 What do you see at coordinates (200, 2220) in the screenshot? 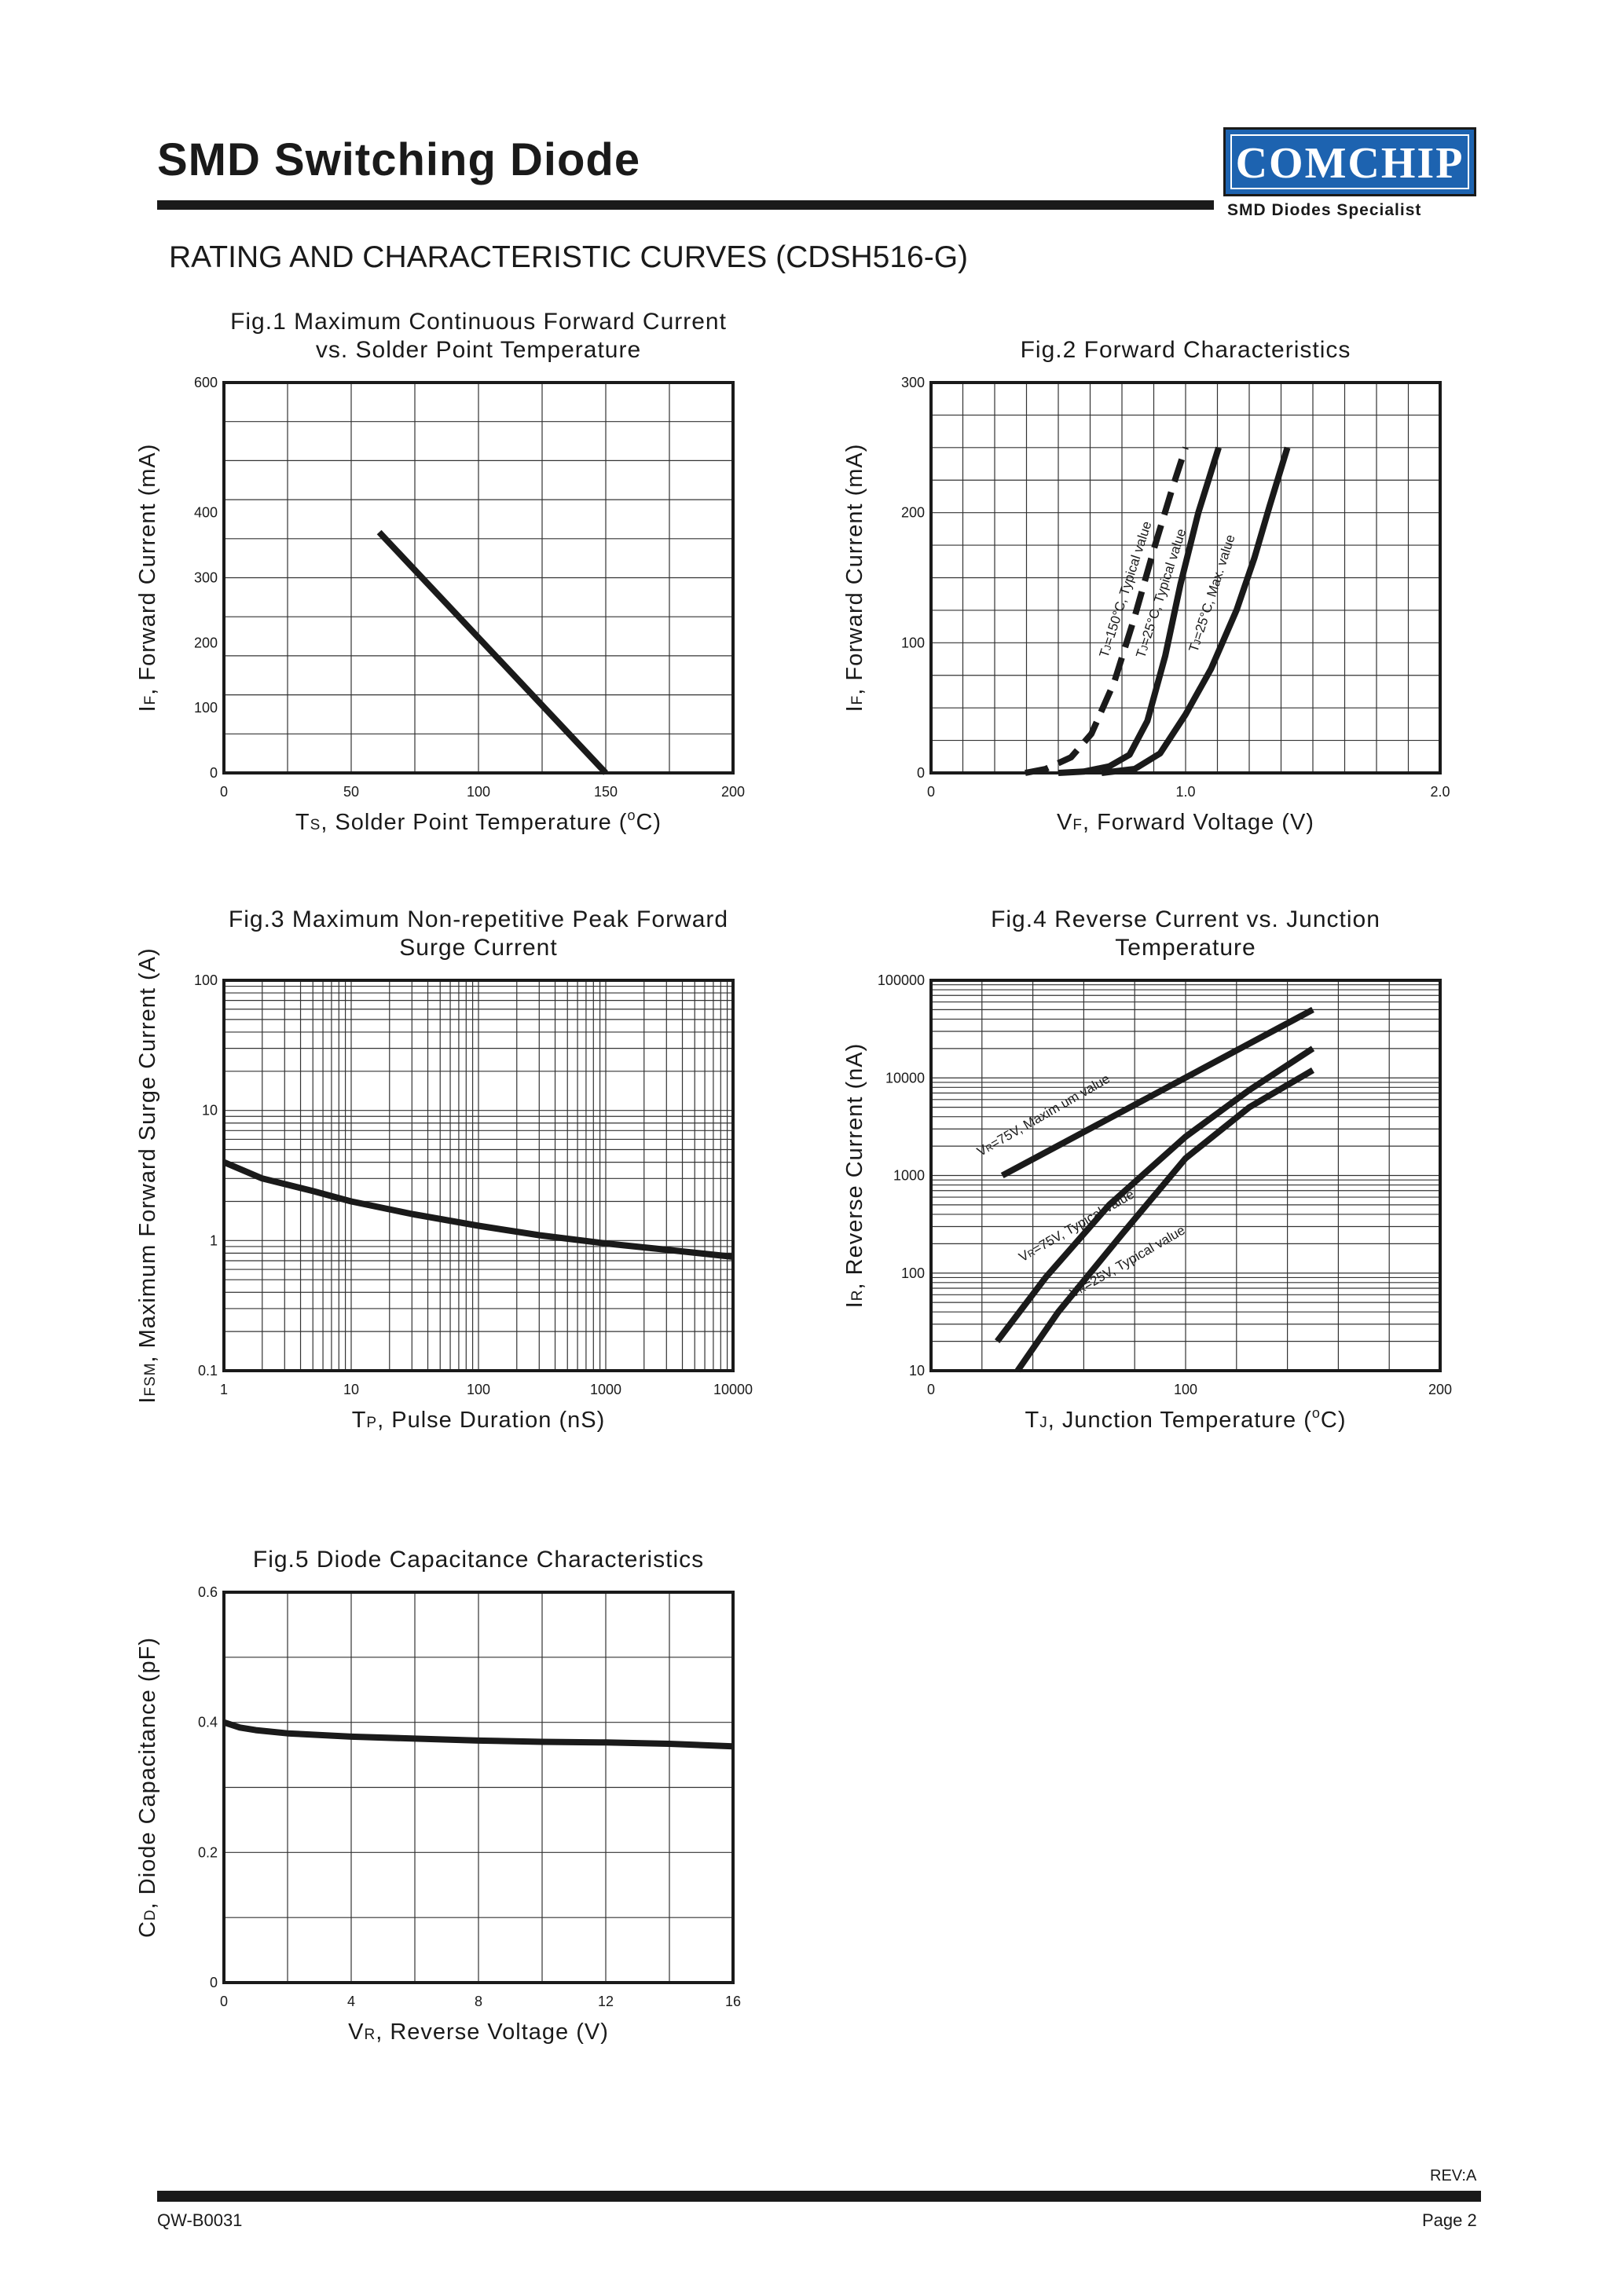
I see `document-code: QW-B0031` at bounding box center [200, 2220].